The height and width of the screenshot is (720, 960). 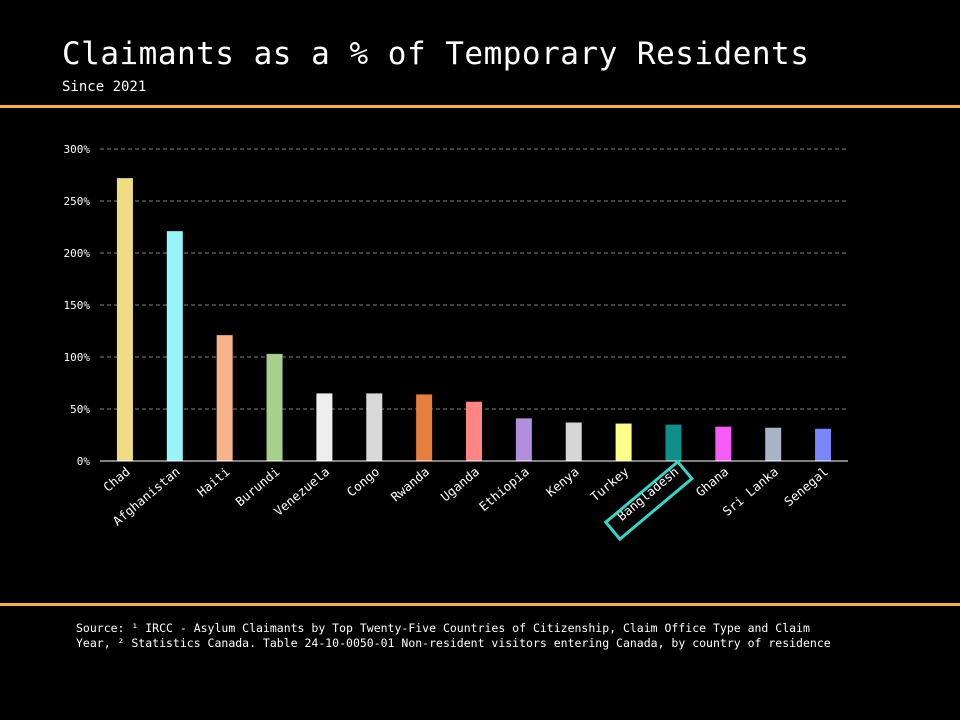 I want to click on bar-ghana, so click(x=723, y=443).